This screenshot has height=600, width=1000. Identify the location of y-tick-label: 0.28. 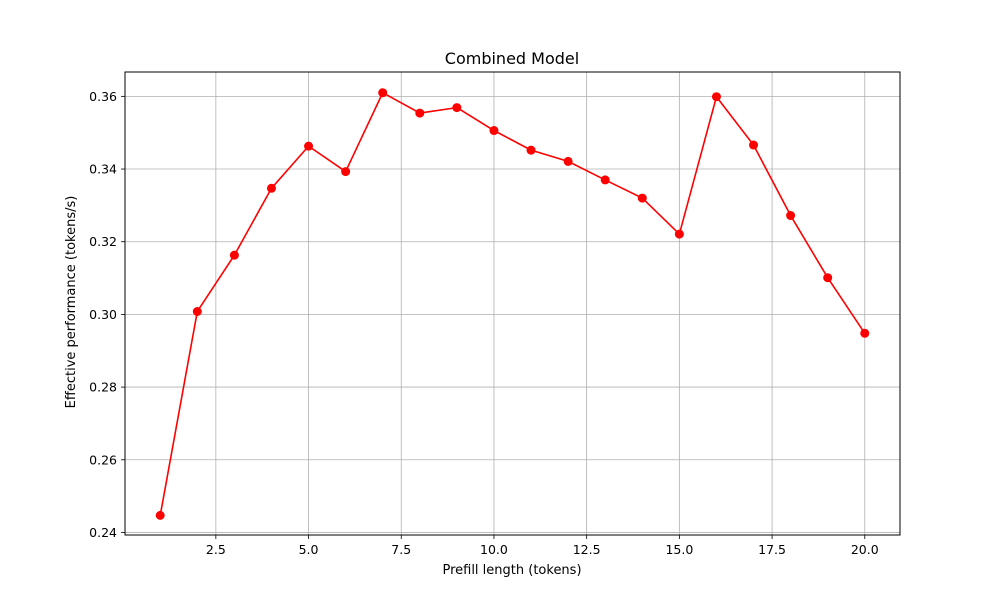
(103, 387).